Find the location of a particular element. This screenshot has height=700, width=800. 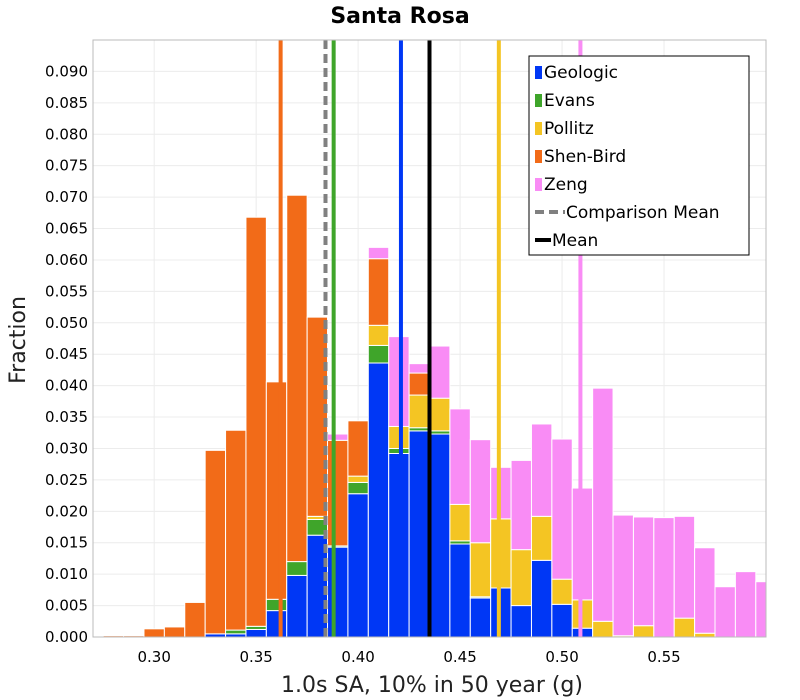

y-tick-label: 0.020 is located at coordinates (66, 511).